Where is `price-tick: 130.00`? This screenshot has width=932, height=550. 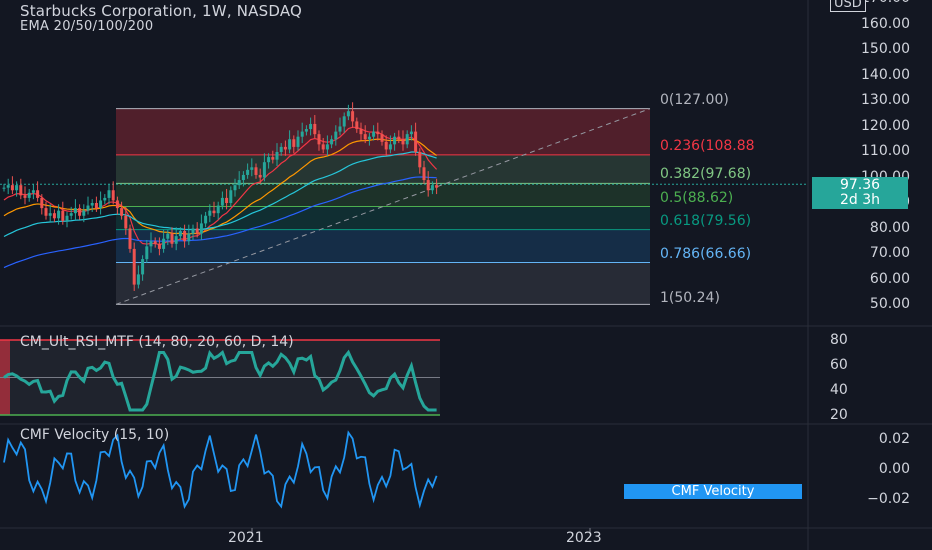 price-tick: 130.00 is located at coordinates (885, 100).